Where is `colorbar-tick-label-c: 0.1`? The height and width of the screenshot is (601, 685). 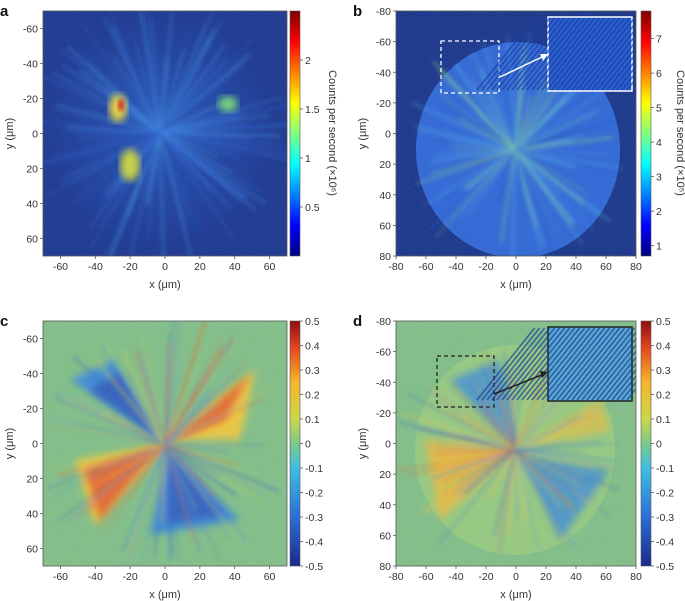 colorbar-tick-label-c: 0.1 is located at coordinates (312, 420).